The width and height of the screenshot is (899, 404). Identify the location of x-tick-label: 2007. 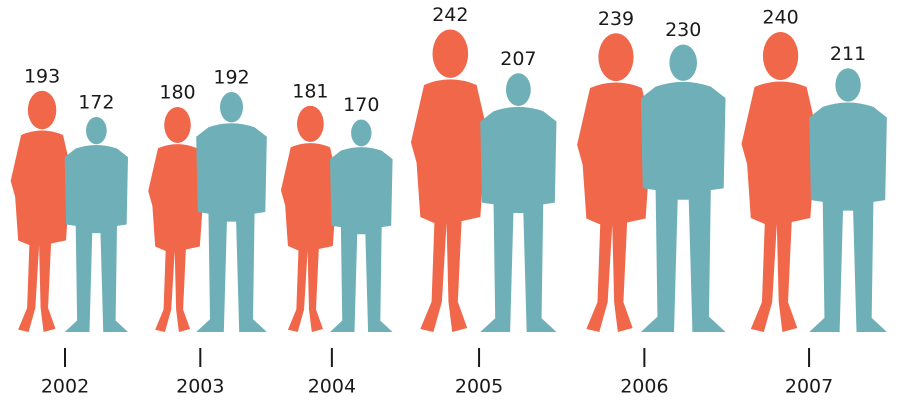
(809, 387).